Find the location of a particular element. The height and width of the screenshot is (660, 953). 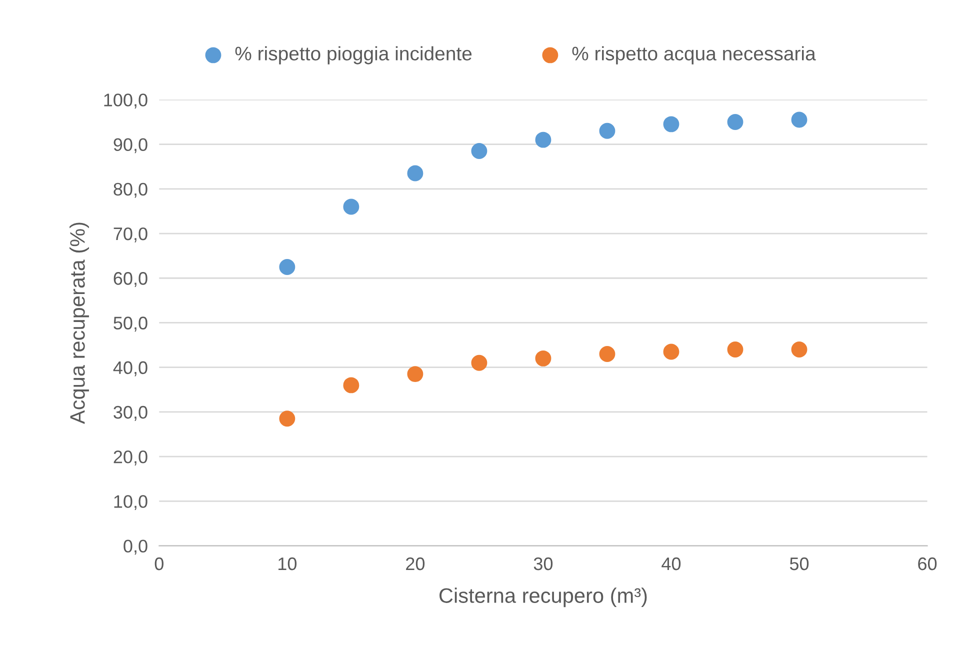

x-tick-label: 30 is located at coordinates (543, 563).